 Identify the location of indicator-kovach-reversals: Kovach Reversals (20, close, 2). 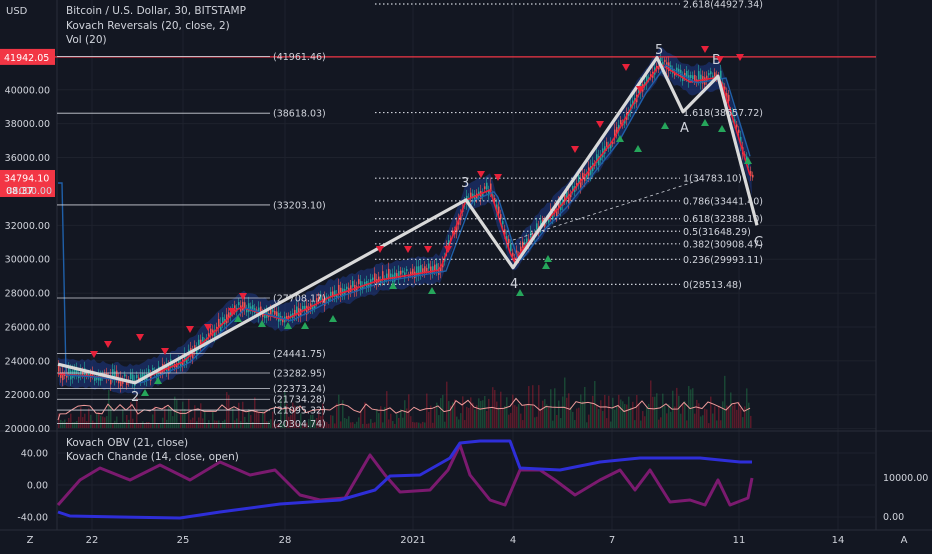
(148, 26).